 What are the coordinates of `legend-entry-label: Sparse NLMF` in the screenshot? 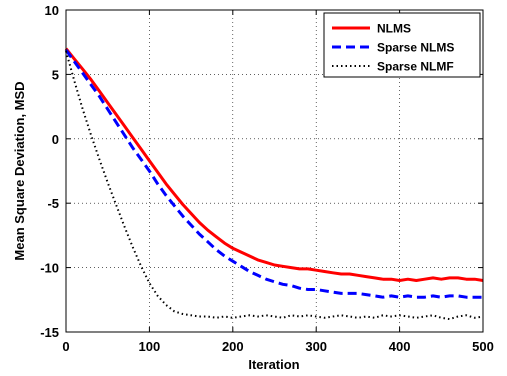 It's located at (415, 67).